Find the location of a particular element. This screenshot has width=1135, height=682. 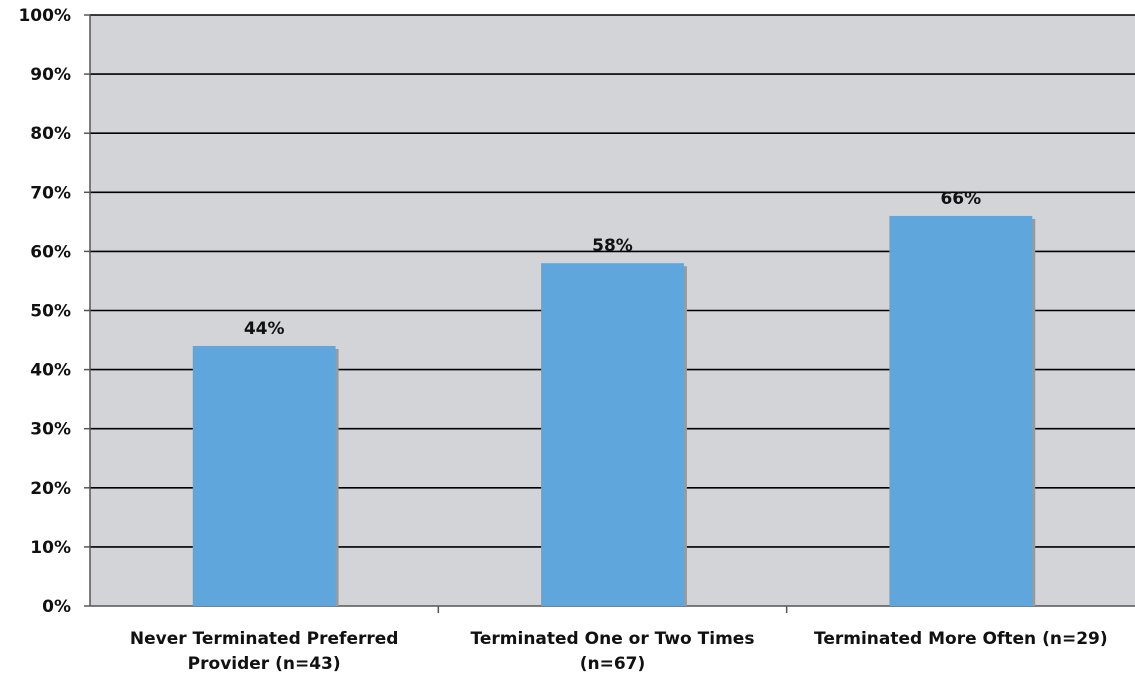

data-label: 58% is located at coordinates (612, 246).